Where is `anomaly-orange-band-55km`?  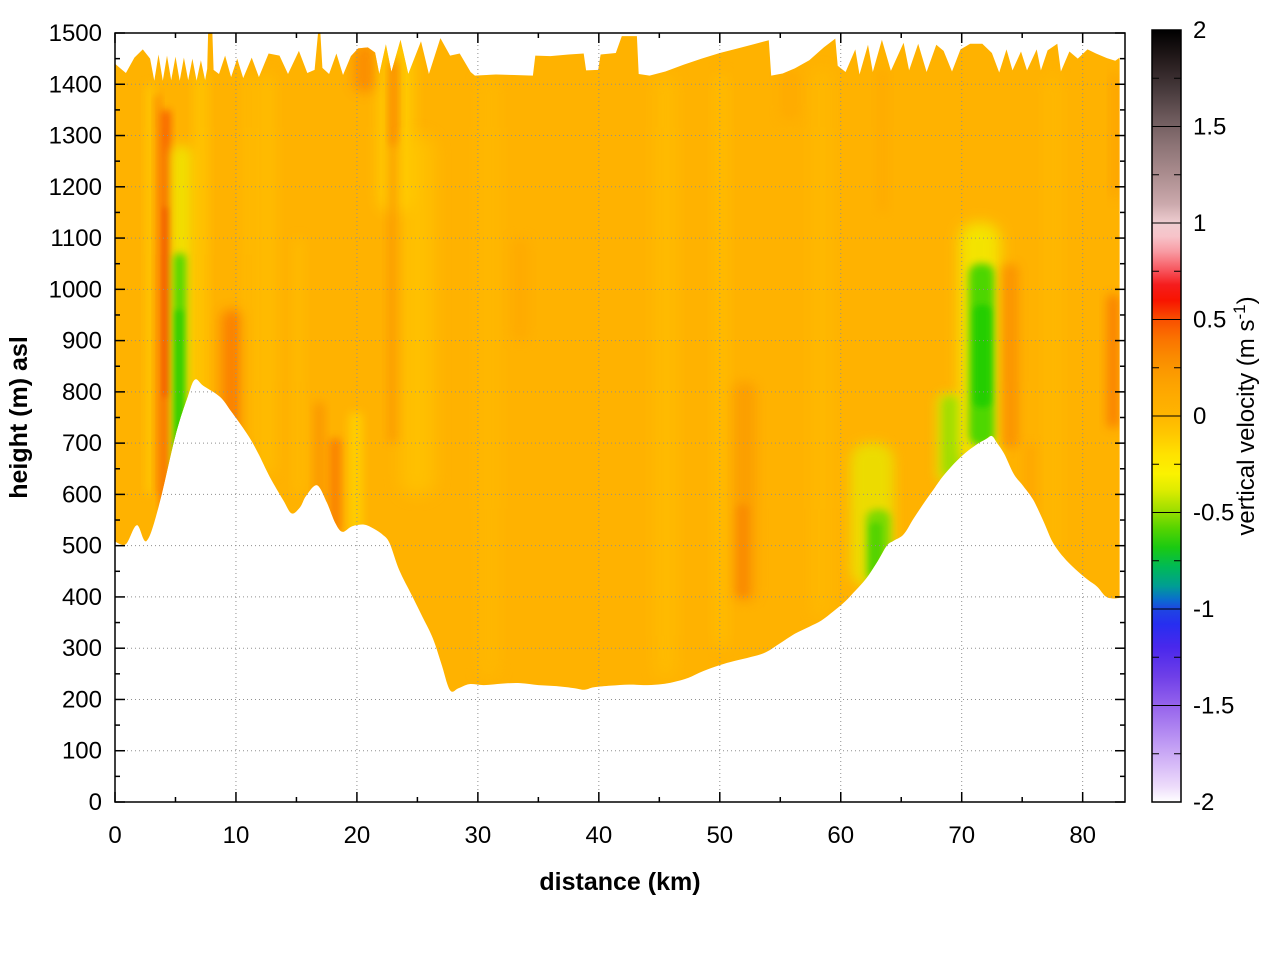
anomaly-orange-band-55km is located at coordinates (790, 94).